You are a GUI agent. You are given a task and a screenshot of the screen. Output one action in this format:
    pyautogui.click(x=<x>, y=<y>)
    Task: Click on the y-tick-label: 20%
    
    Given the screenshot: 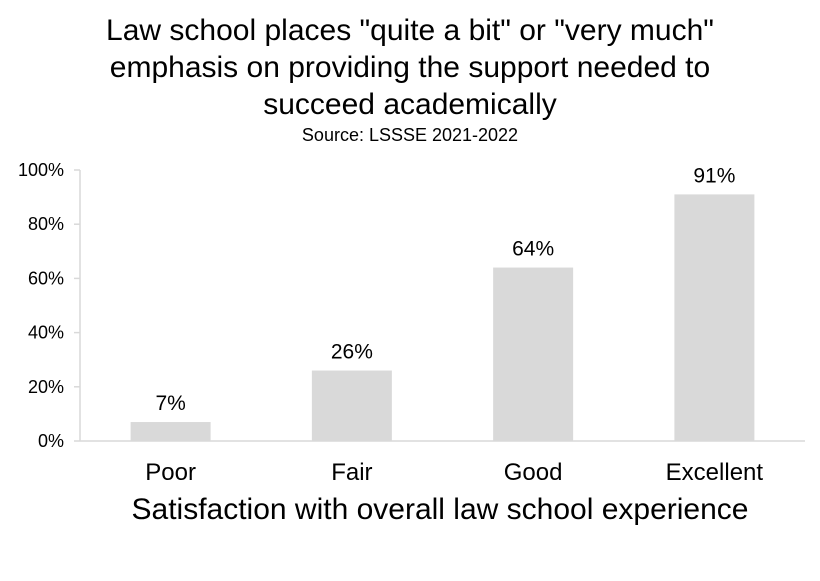 What is the action you would take?
    pyautogui.click(x=46, y=387)
    